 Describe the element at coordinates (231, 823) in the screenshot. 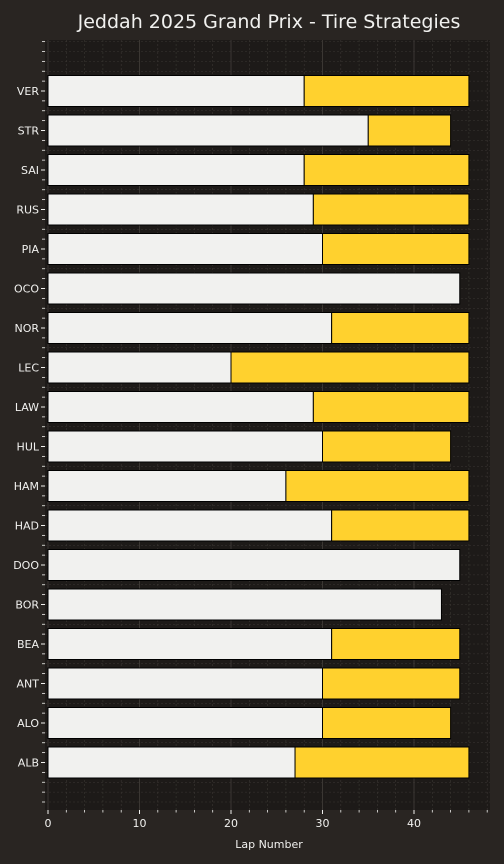

I see `x-tick-label-20: 20` at that location.